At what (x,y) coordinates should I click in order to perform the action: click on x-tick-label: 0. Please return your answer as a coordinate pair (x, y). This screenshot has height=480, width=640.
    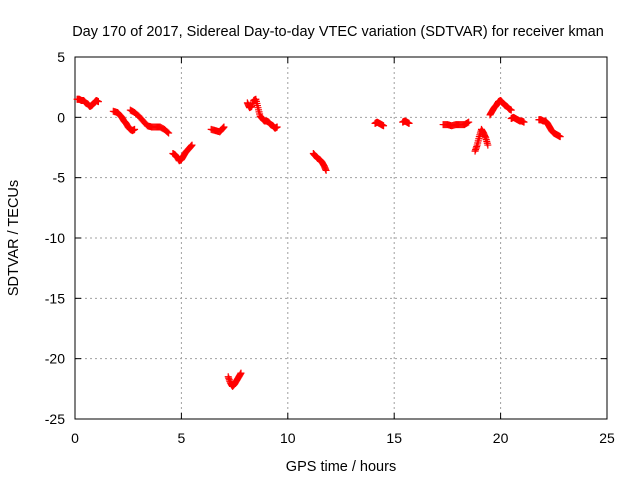
    Looking at the image, I should click on (75, 438).